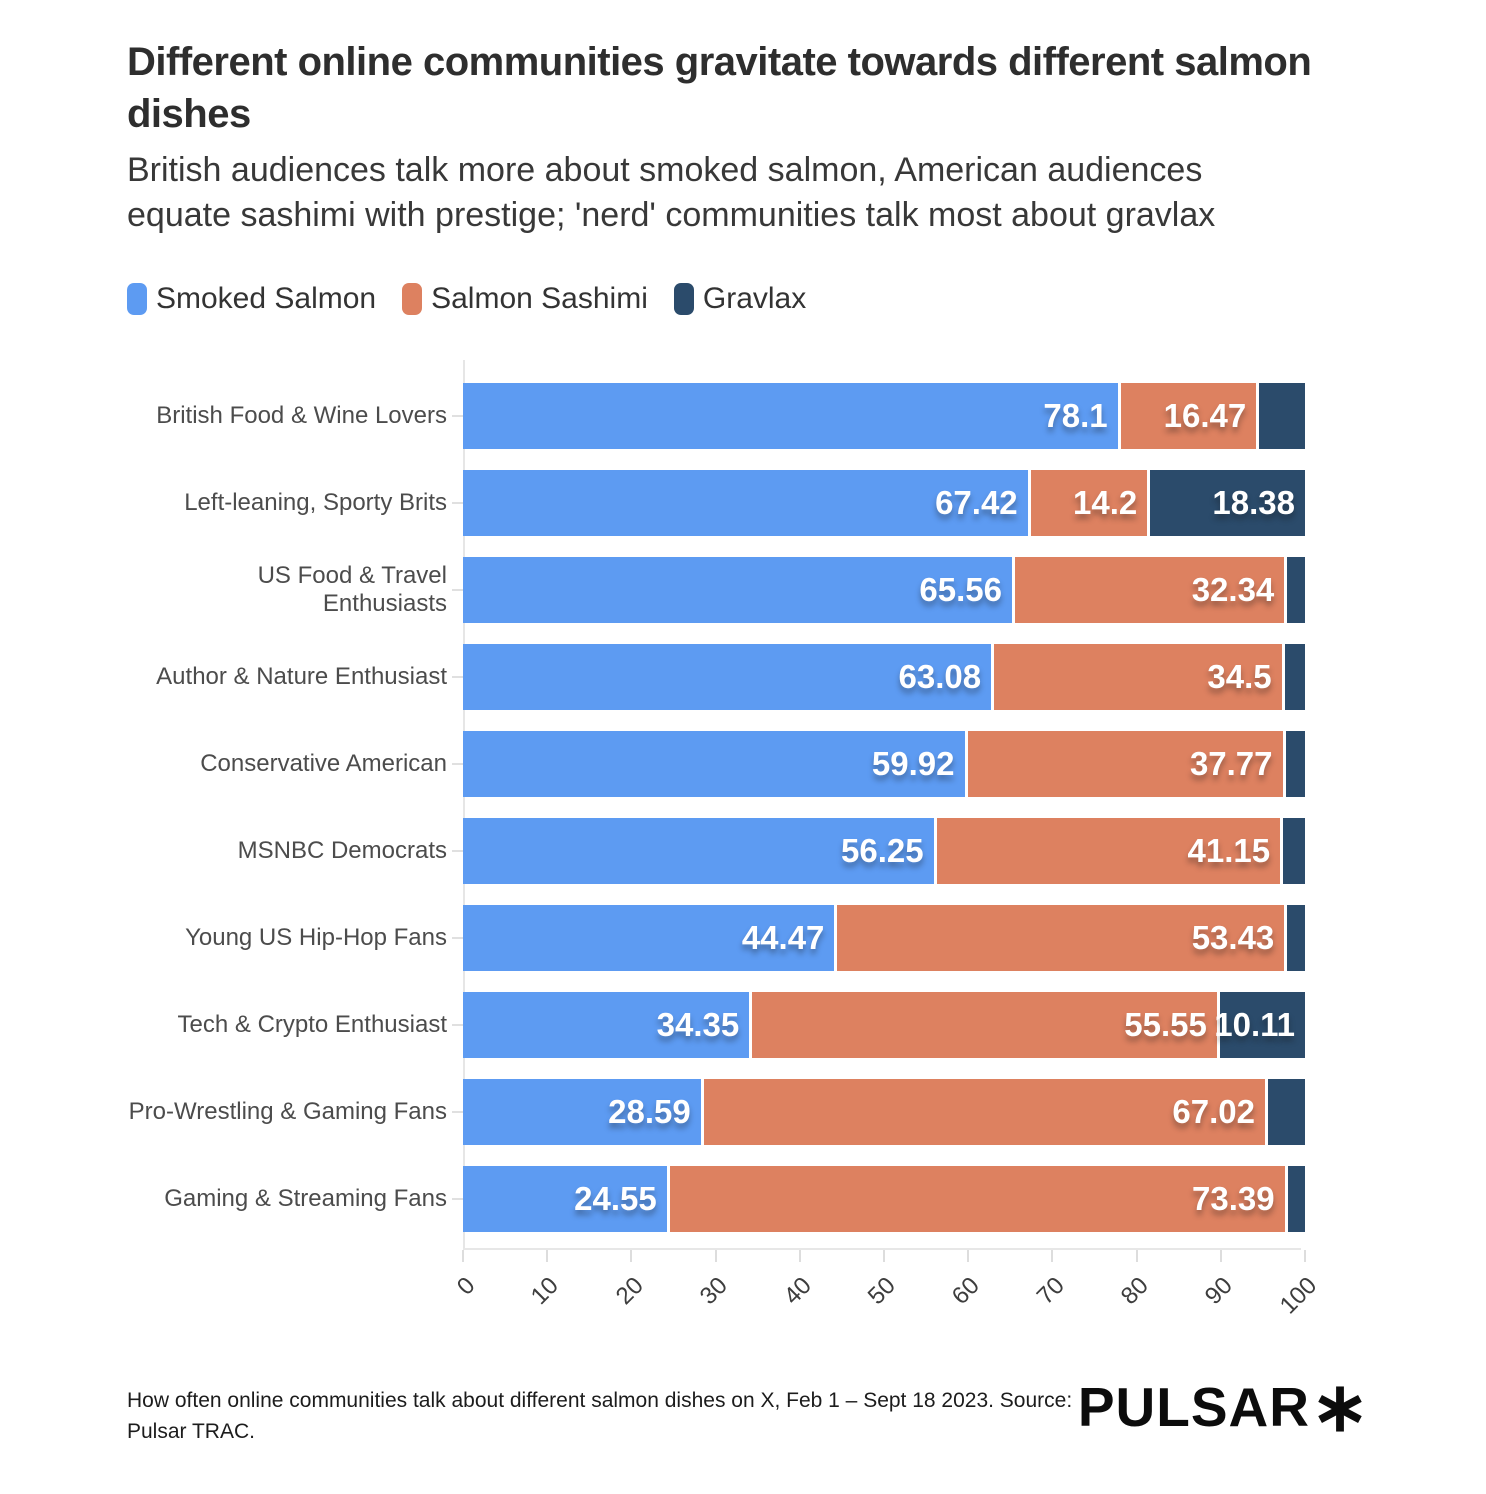 The width and height of the screenshot is (1486, 1494). I want to click on bar-track: 63.08 34.5, so click(884, 676).